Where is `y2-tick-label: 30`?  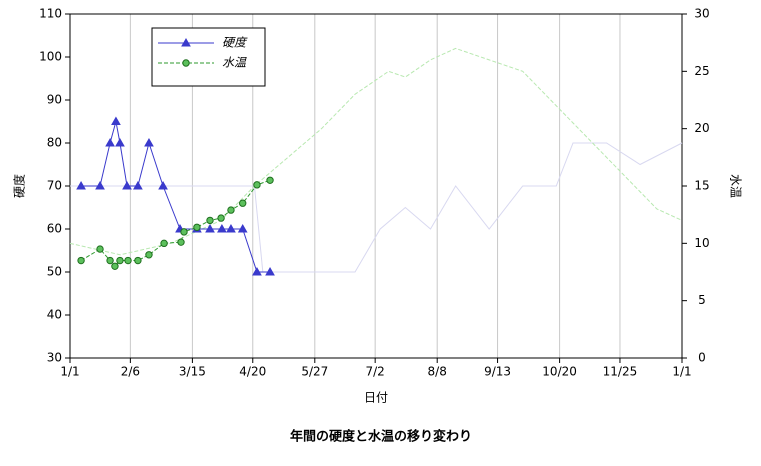 y2-tick-label: 30 is located at coordinates (701, 14).